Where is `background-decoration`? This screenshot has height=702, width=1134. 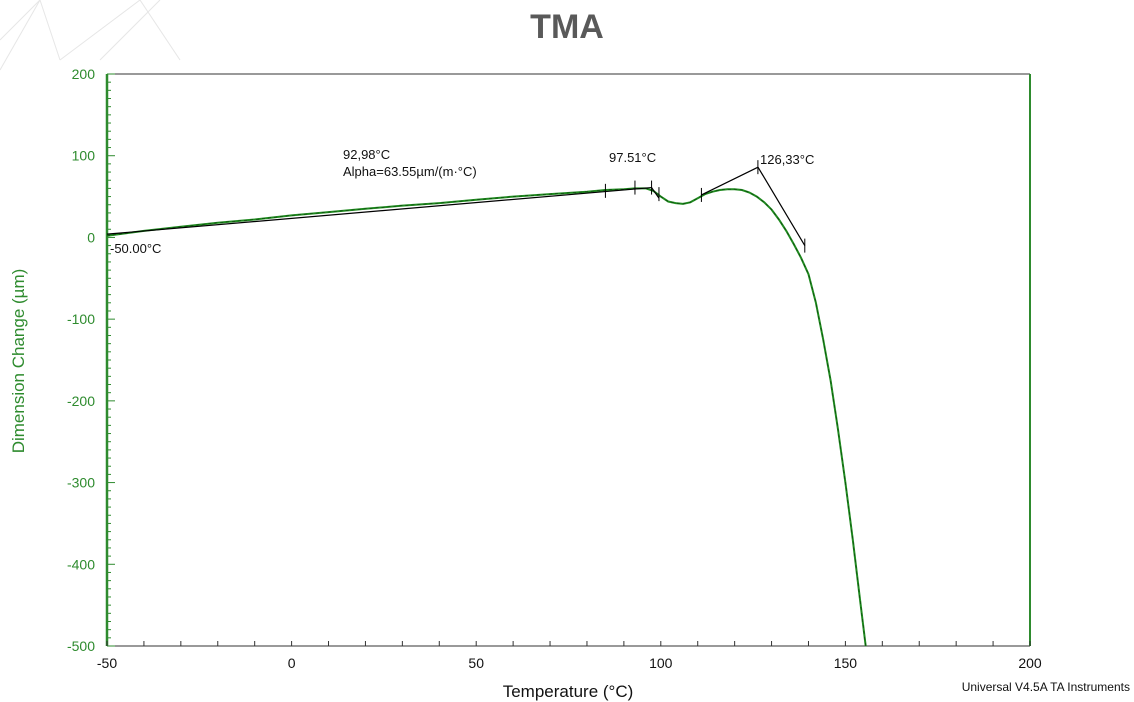 background-decoration is located at coordinates (90, 35).